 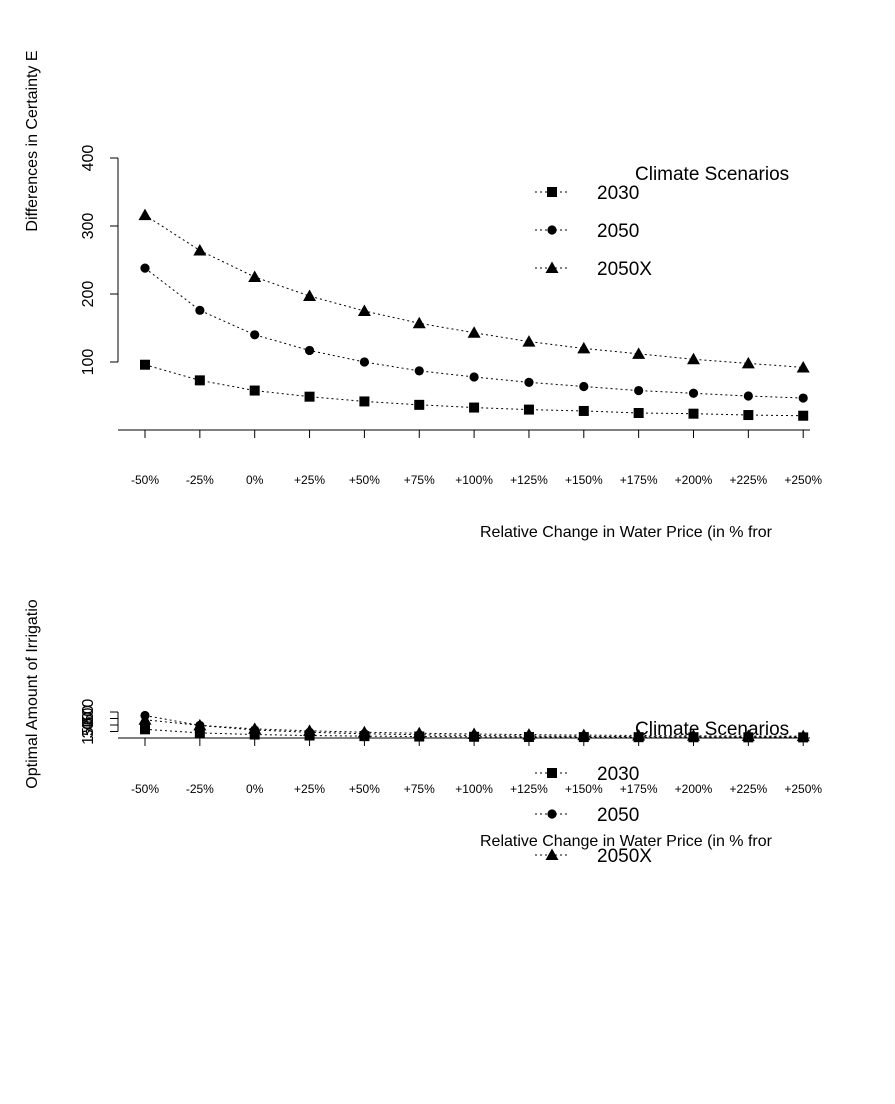 I want to click on x-tick-label: +150%, so click(x=584, y=789).